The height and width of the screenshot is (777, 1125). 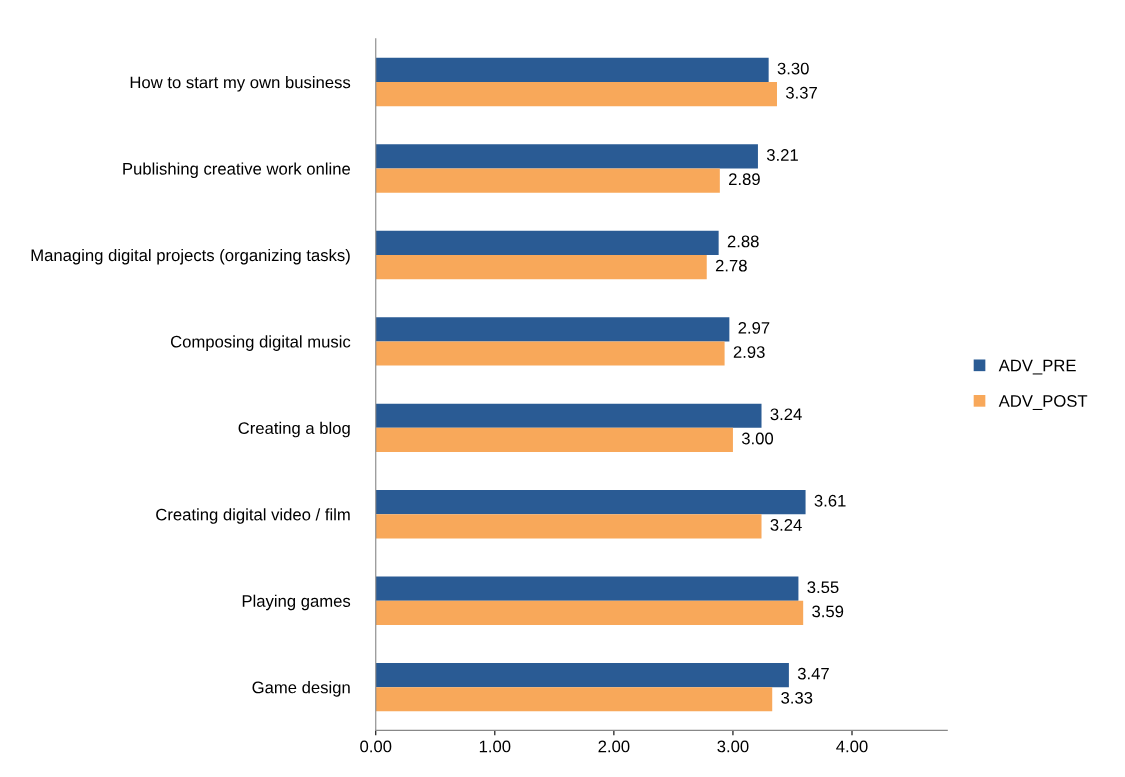 I want to click on x-tick-label: 2.00, so click(x=614, y=746).